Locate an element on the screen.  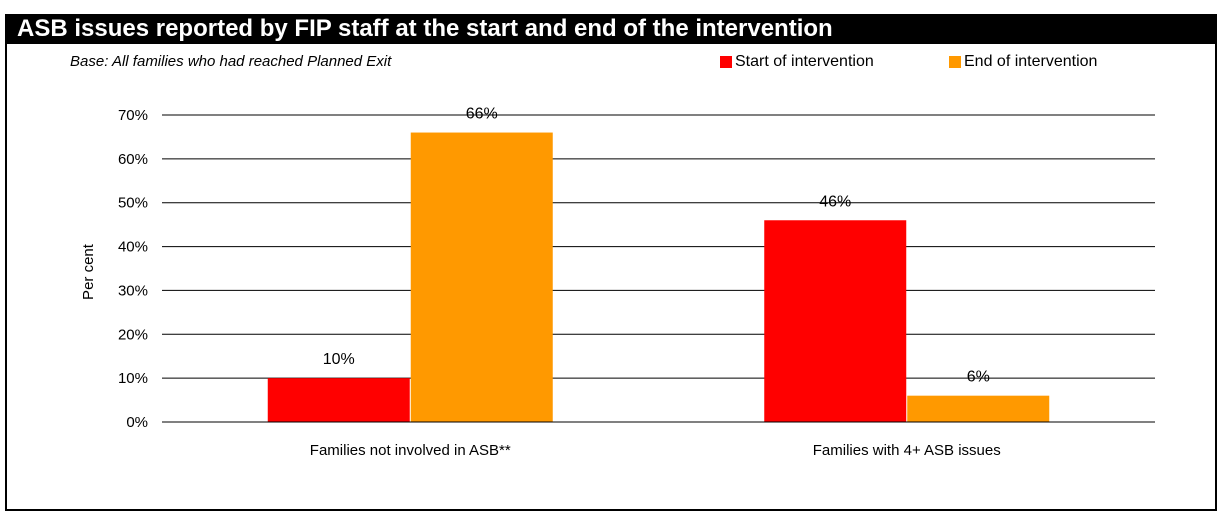
x-category-label: Families with 4+ ASB issues is located at coordinates (907, 450).